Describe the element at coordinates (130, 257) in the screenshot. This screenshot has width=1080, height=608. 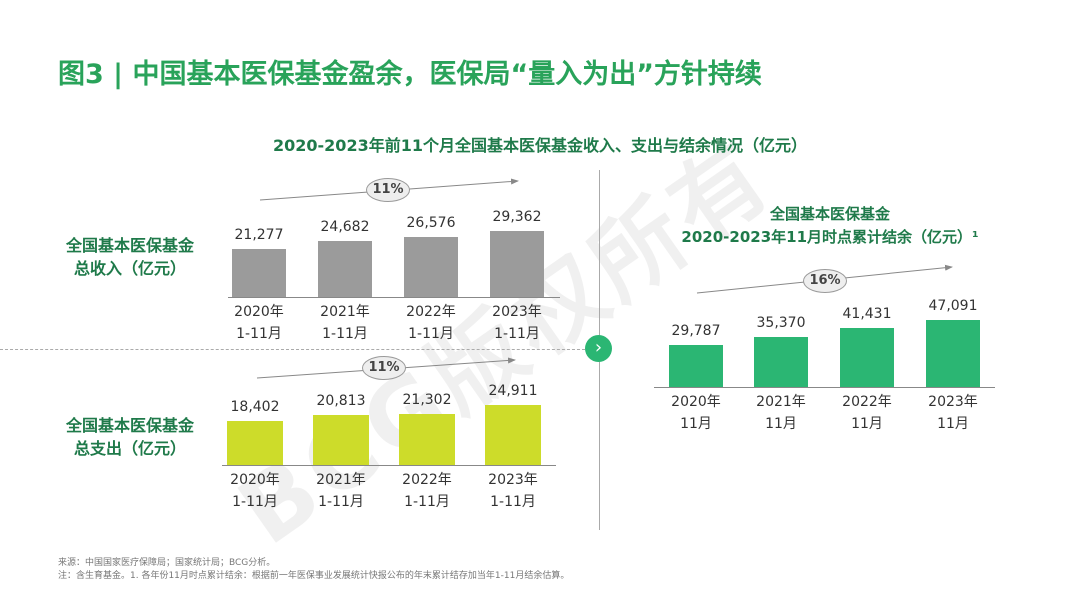
I see `income-chart-label: 全国基本医保基金 总收入（亿元）` at that location.